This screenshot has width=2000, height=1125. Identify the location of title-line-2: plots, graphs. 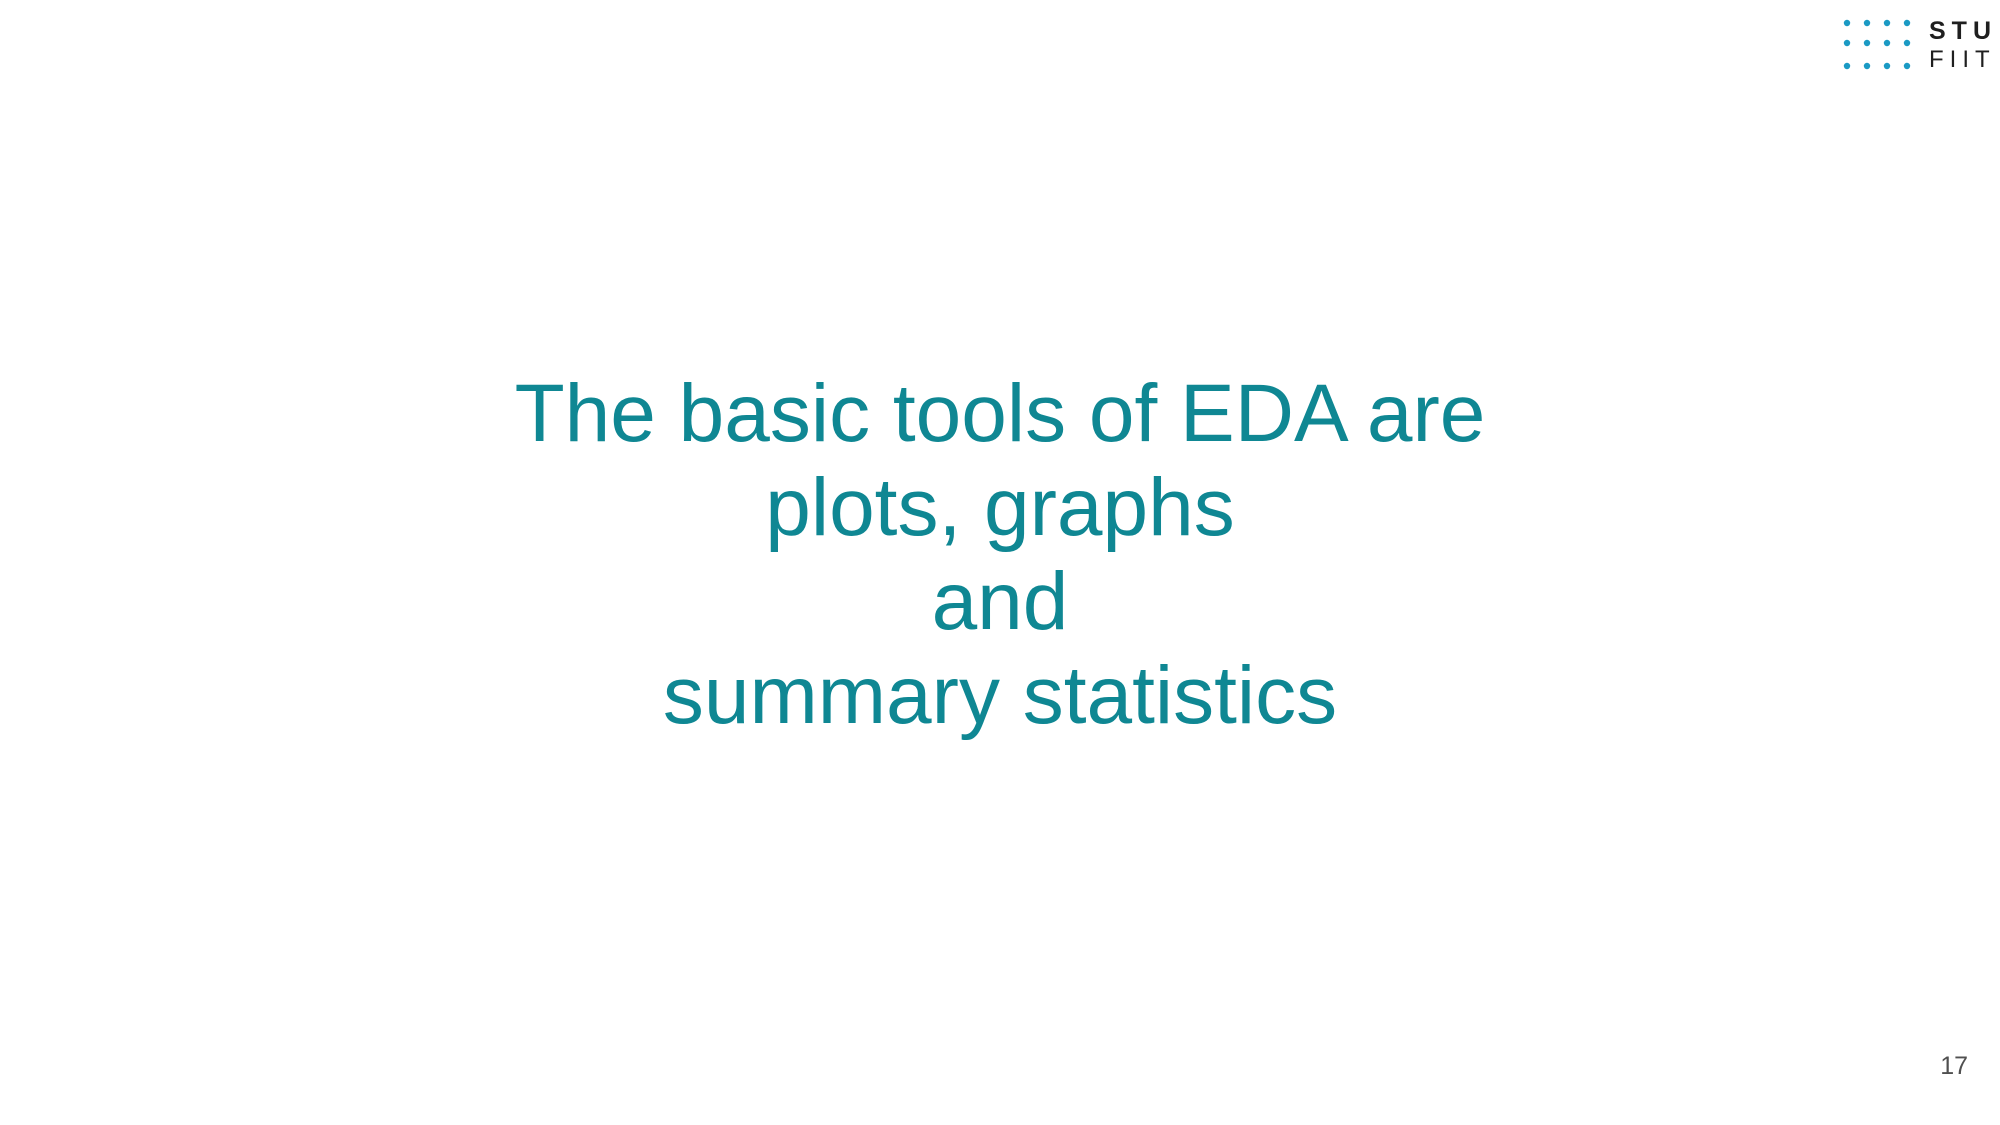
(1000, 507).